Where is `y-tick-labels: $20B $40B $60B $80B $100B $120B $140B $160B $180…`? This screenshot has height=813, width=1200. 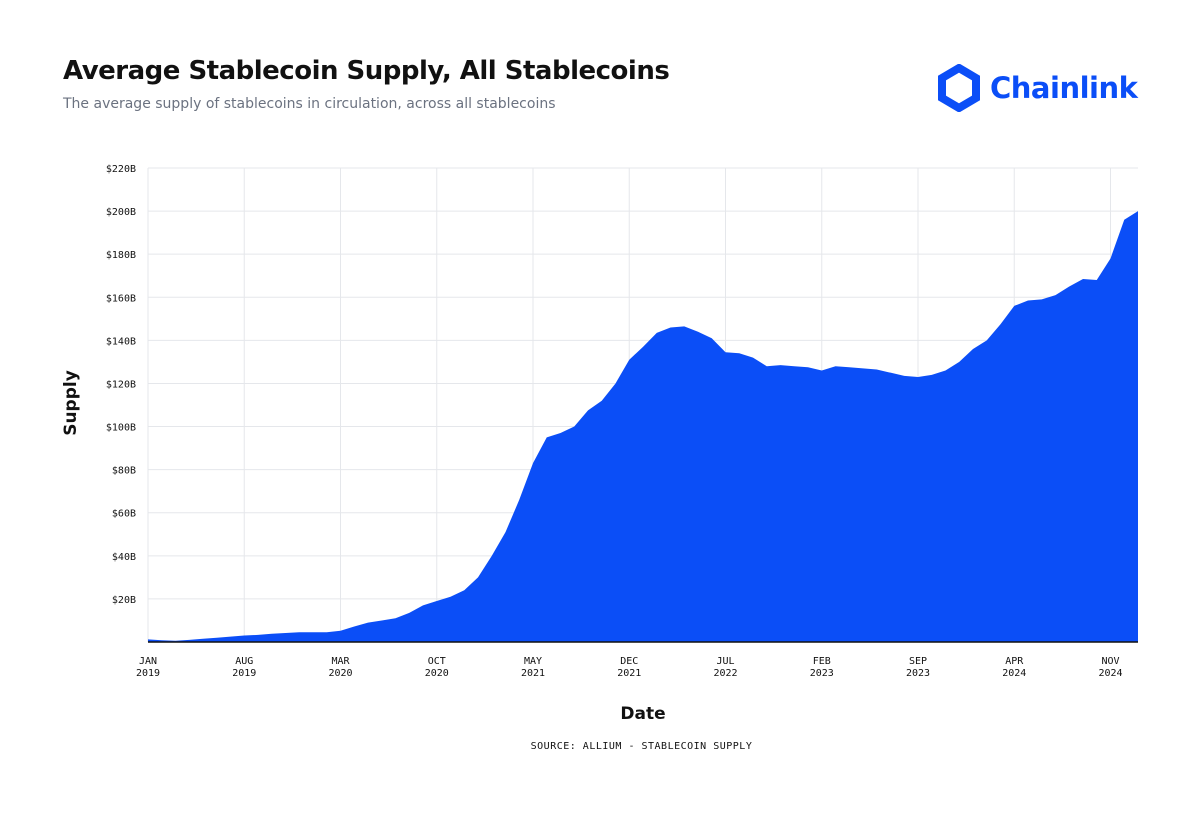 y-tick-labels: $20B $40B $60B $80B $100B $120B $140B $160B $180… is located at coordinates (121, 385).